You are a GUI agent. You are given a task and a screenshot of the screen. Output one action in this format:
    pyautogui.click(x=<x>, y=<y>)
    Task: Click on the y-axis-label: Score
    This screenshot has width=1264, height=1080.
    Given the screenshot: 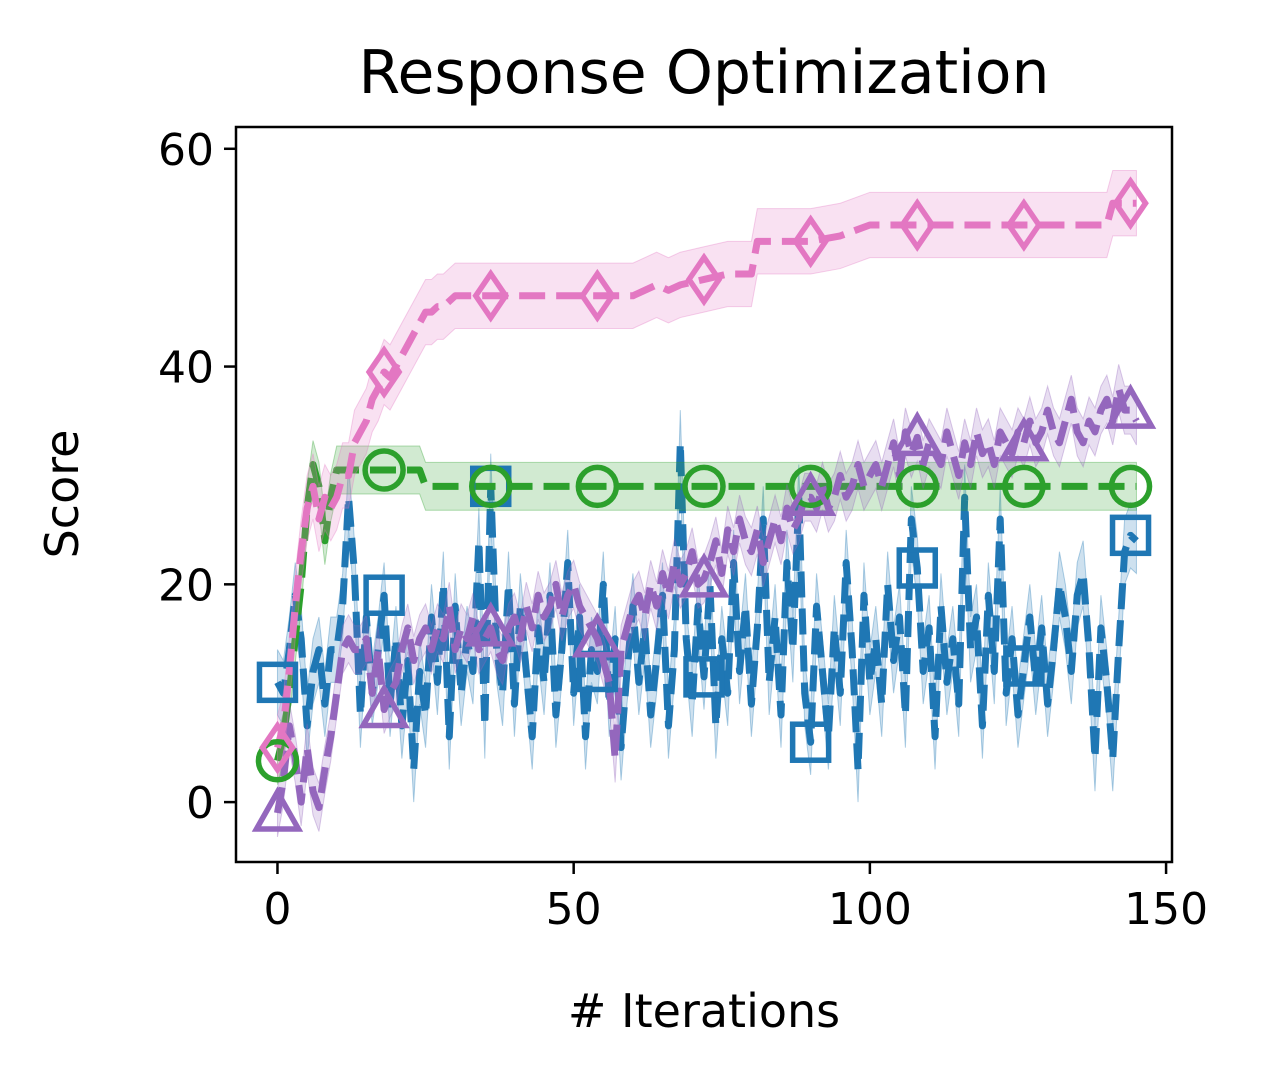 What is the action you would take?
    pyautogui.click(x=62, y=494)
    